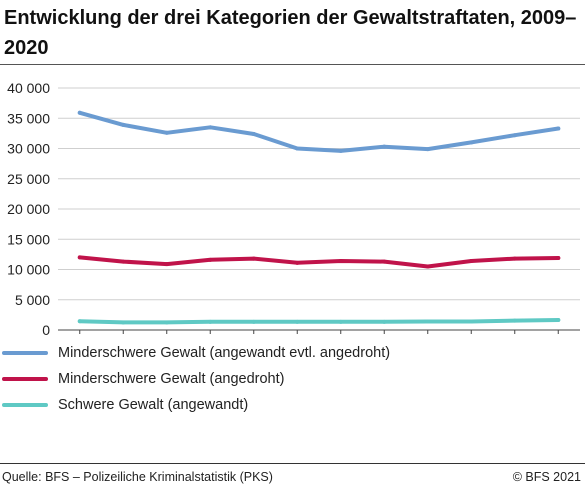  Describe the element at coordinates (28, 239) in the screenshot. I see `y-tick-label: 15 000` at that location.